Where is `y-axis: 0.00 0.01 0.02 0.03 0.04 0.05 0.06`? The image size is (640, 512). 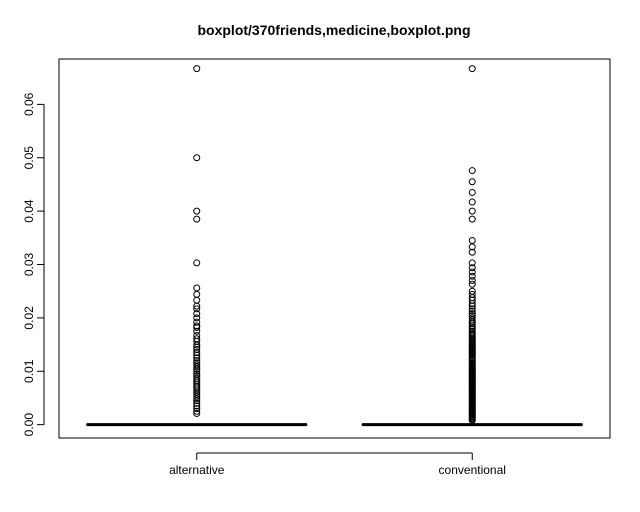 y-axis: 0.00 0.01 0.02 0.03 0.04 0.05 0.06 is located at coordinates (33, 264).